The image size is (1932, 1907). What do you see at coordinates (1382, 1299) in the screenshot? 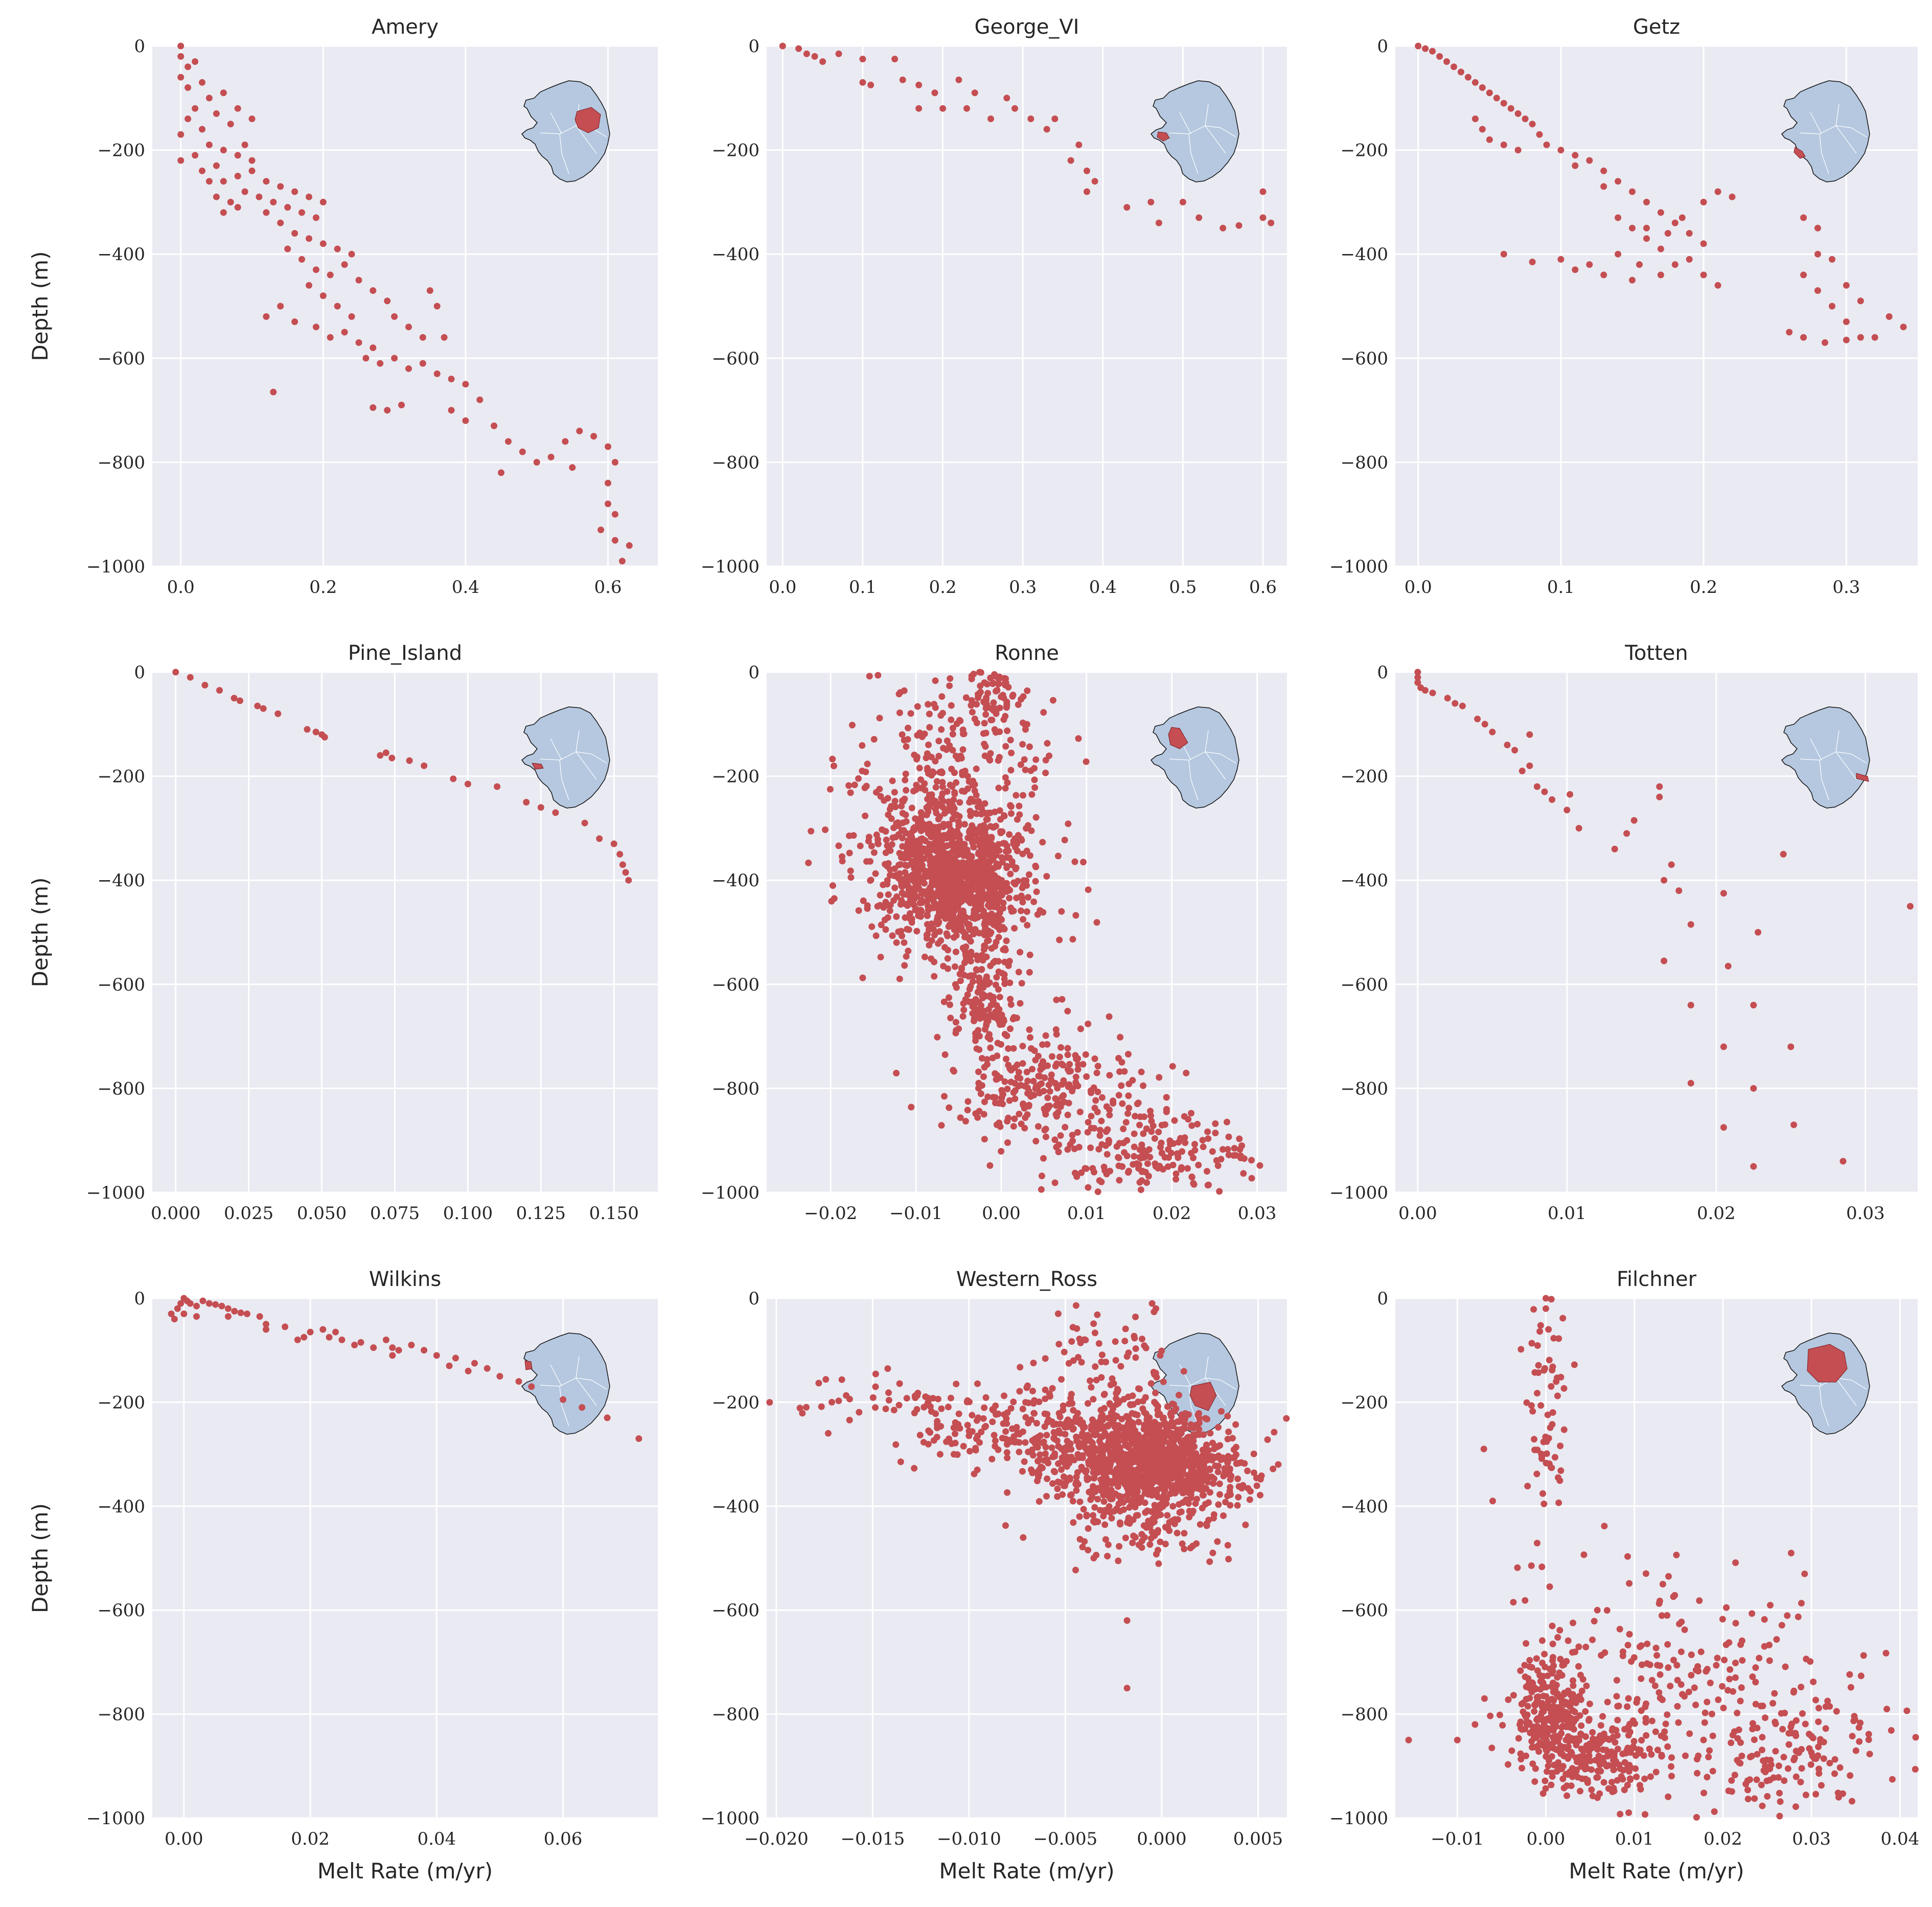
I see `y-tick-label: 0` at bounding box center [1382, 1299].